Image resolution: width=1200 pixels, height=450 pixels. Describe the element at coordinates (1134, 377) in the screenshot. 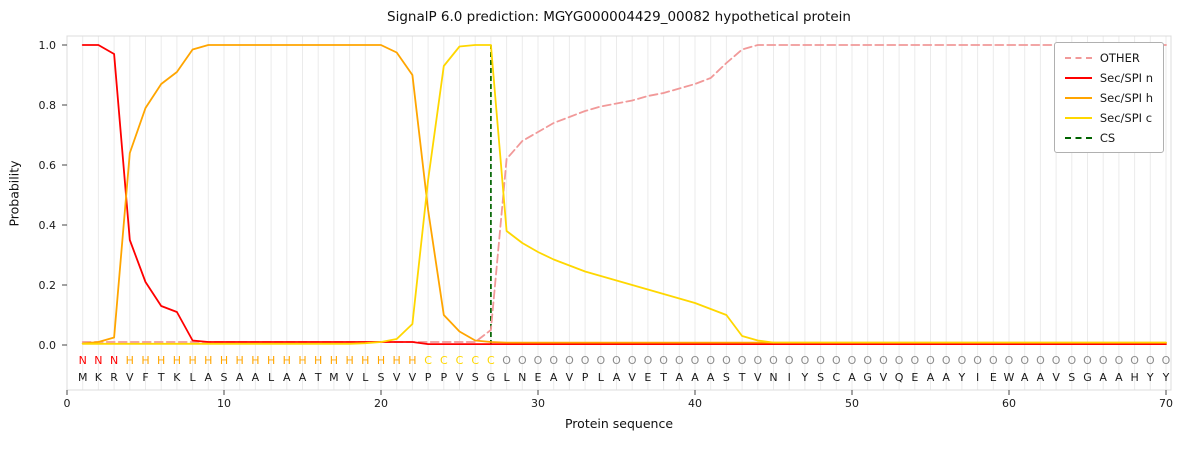

I see `residue-letter: H` at that location.